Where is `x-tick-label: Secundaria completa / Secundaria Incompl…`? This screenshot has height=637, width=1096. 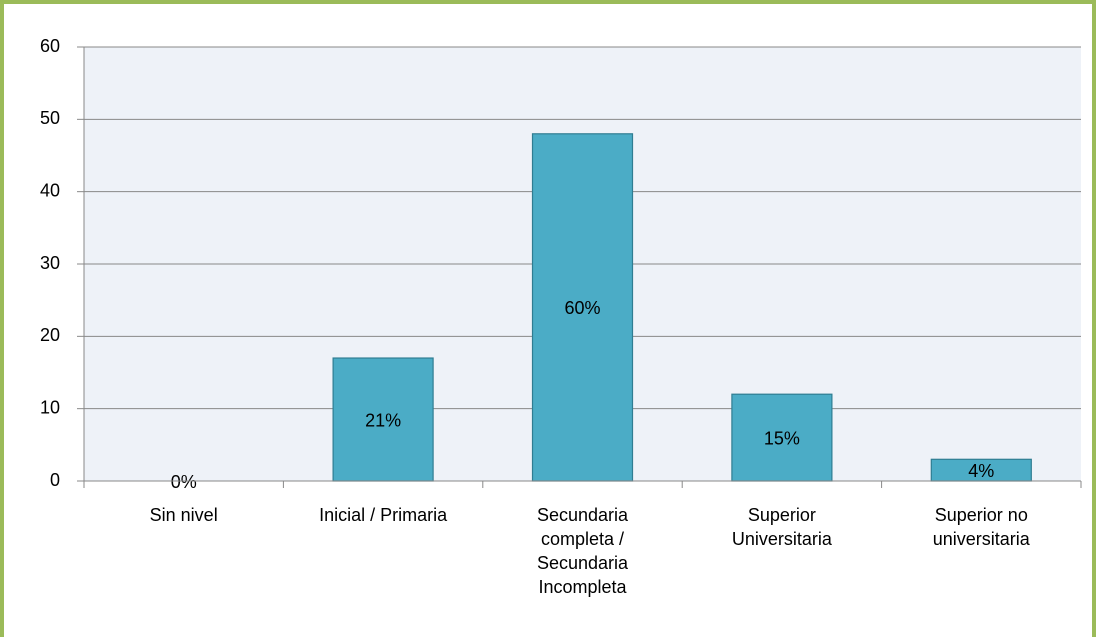
x-tick-label: Secundaria completa / Secundaria Incompl… is located at coordinates (582, 551).